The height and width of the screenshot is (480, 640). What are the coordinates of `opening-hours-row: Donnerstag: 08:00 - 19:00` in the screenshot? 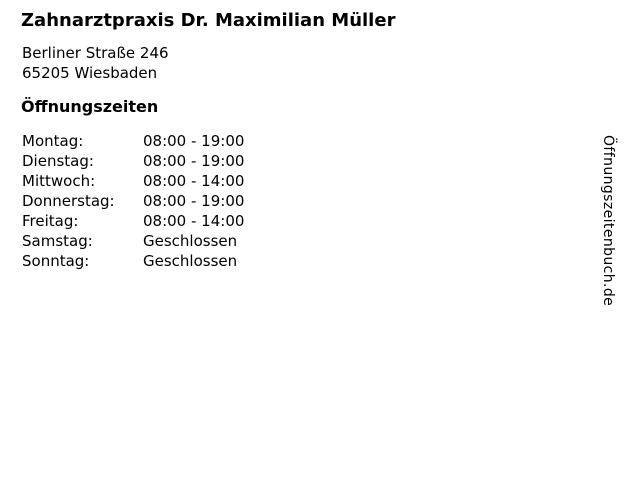 It's located at (133, 201).